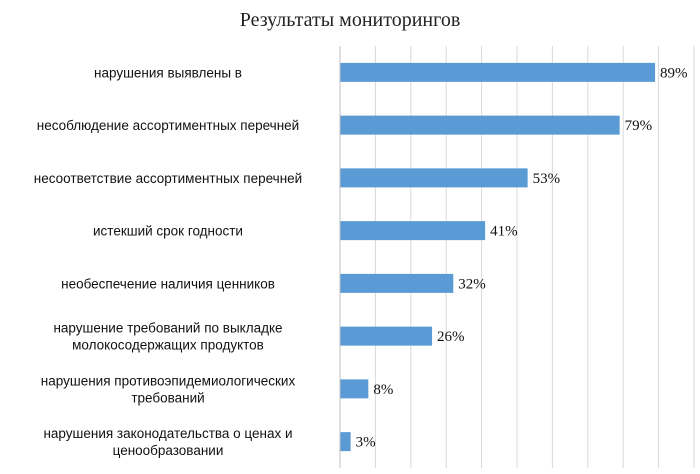 This screenshot has height=474, width=700. Describe the element at coordinates (168, 283) in the screenshot. I see `category-label: необеспечение наличия ценников` at that location.